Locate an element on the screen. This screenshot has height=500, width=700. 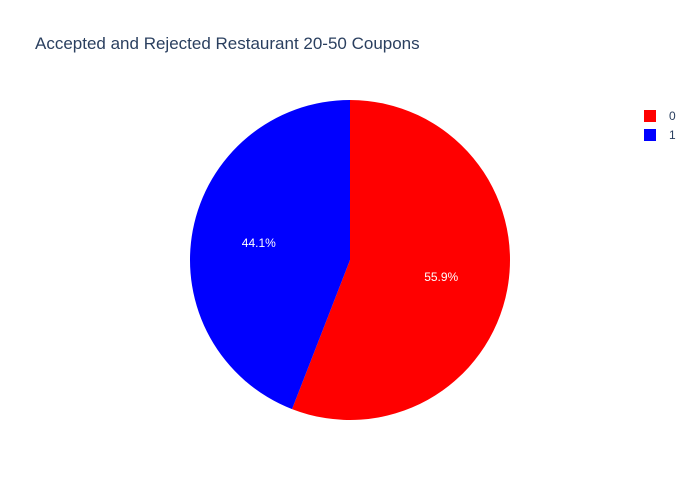
slice-label-0: 55.9% is located at coordinates (441, 277).